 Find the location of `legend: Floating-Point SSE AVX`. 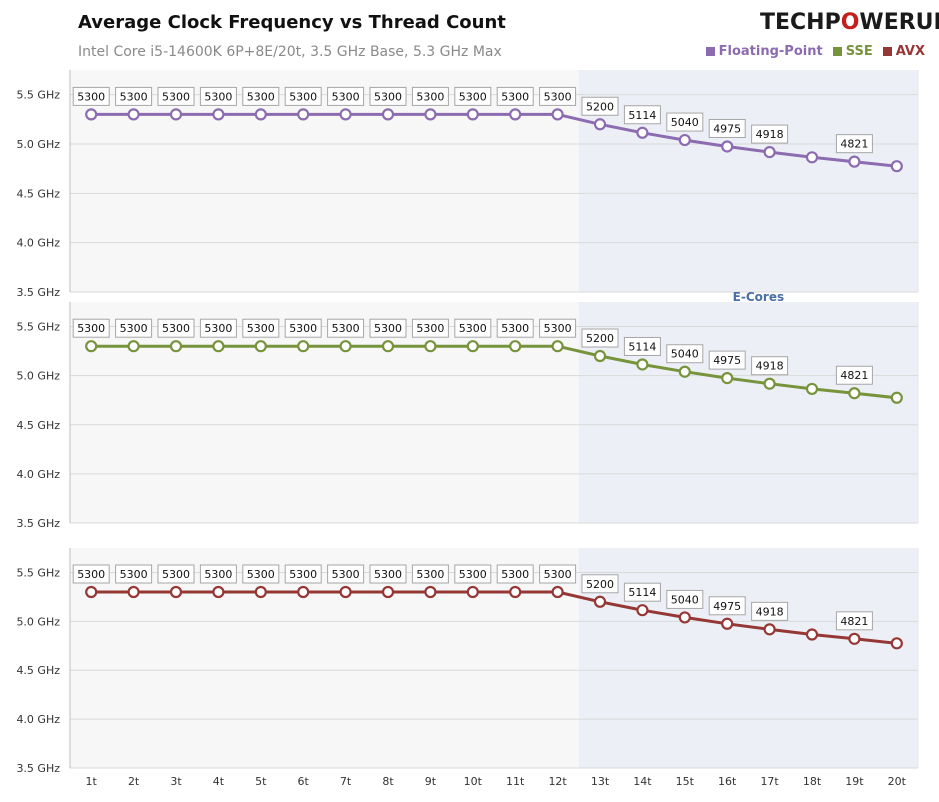

legend: Floating-Point SSE AVX is located at coordinates (815, 51).